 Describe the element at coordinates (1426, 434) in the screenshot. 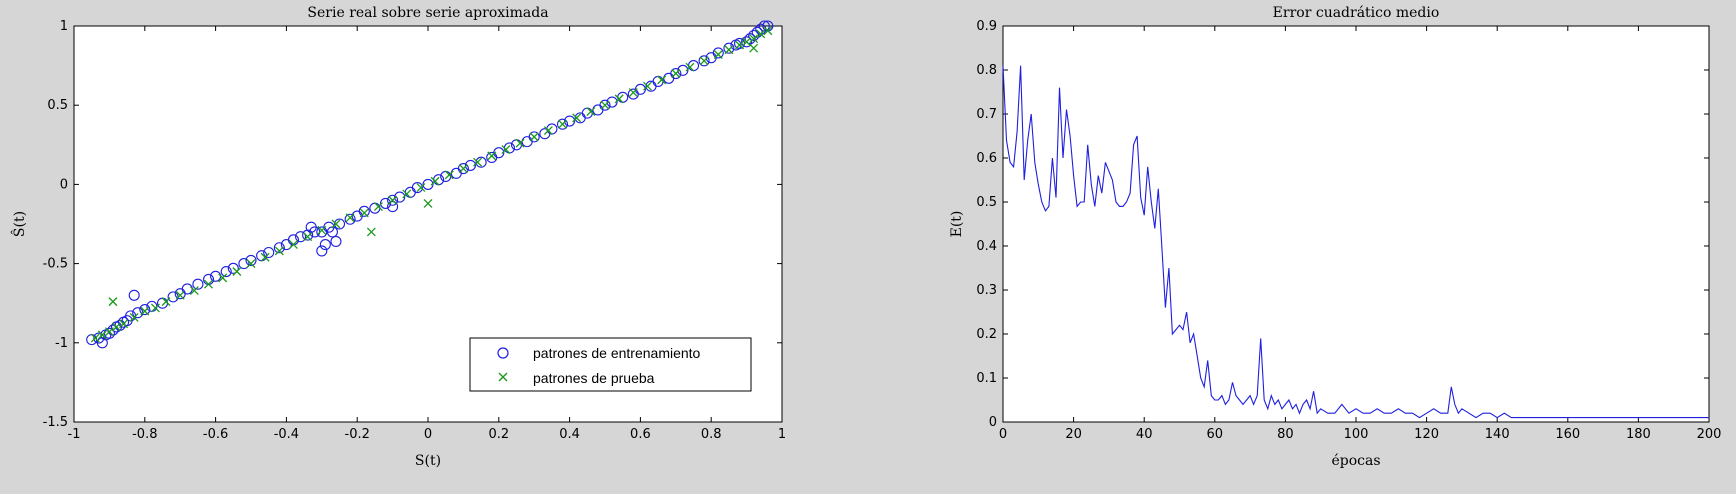

I see `x-tick-label: 120` at that location.